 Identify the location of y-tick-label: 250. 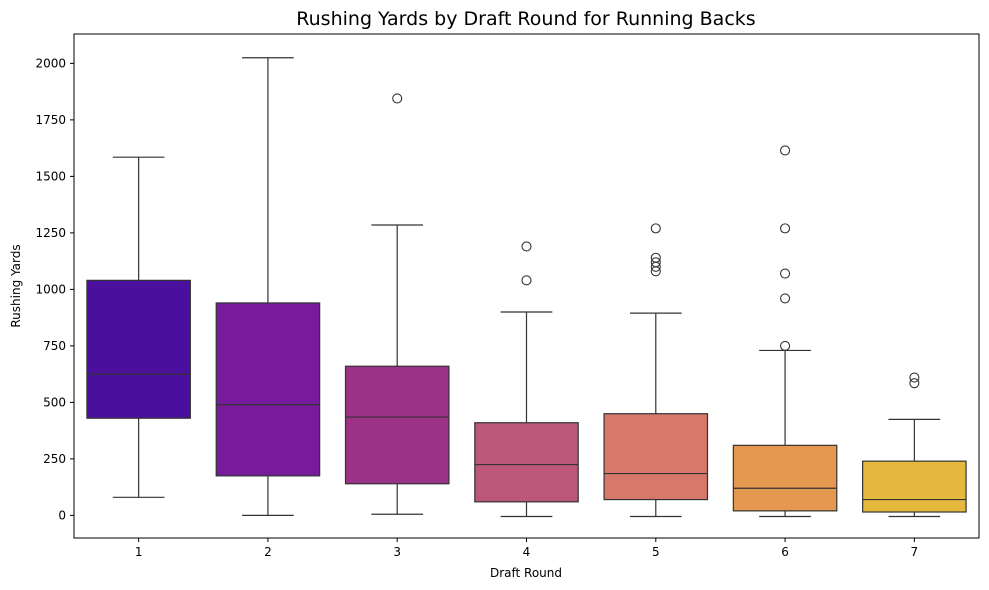
(54, 459).